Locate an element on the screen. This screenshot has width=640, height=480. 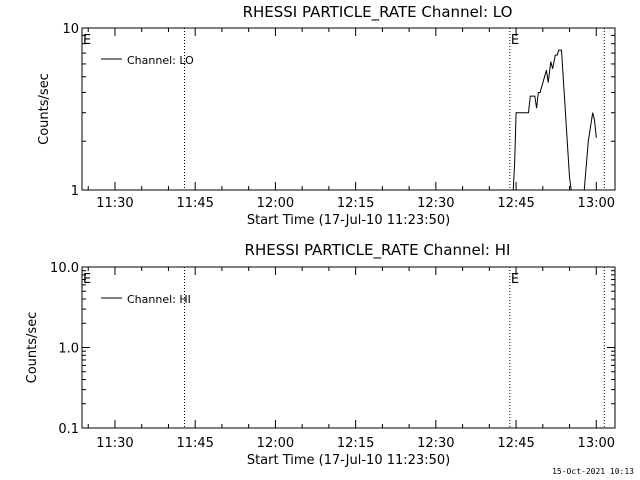
legend-label: Channel: LO is located at coordinates (160, 60).